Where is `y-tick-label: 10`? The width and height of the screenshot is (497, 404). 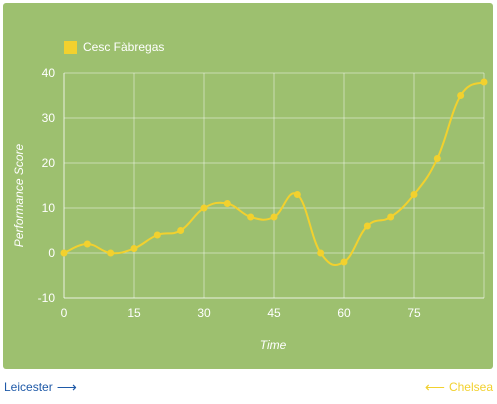
y-tick-label: 10 is located at coordinates (49, 208).